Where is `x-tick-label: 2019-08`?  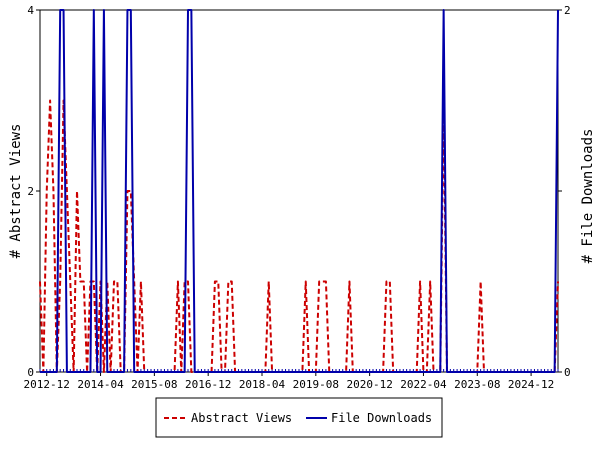 x-tick-label: 2019-08 is located at coordinates (316, 384).